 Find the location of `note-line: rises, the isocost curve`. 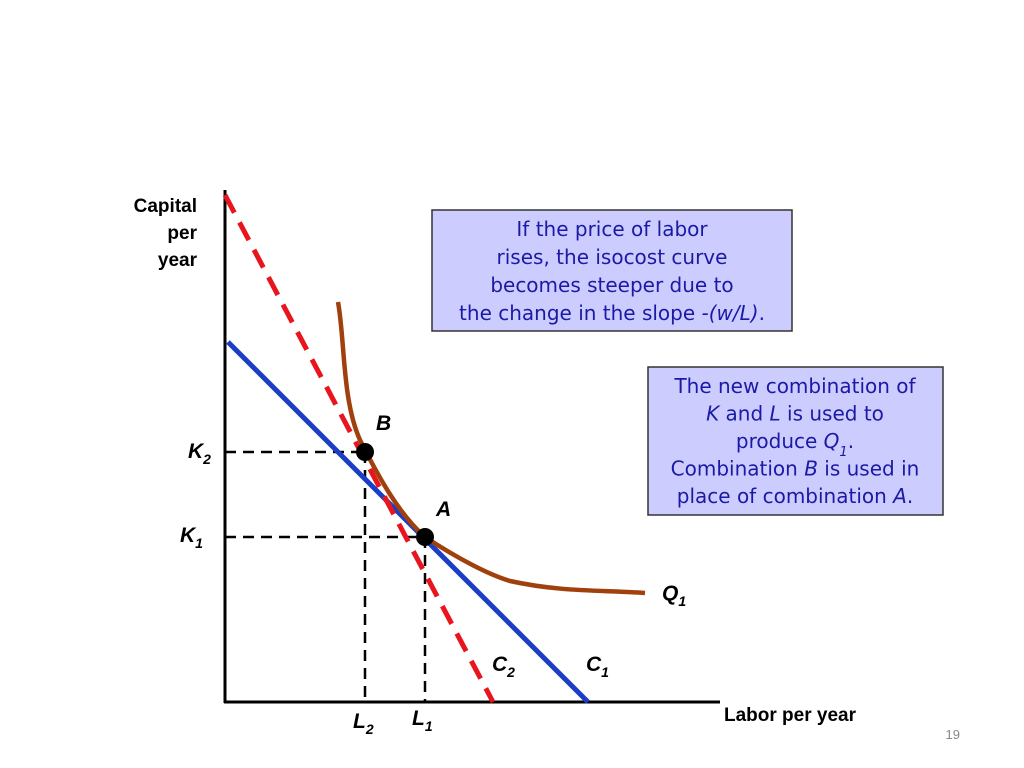

note-line: rises, the isocost curve is located at coordinates (612, 257).